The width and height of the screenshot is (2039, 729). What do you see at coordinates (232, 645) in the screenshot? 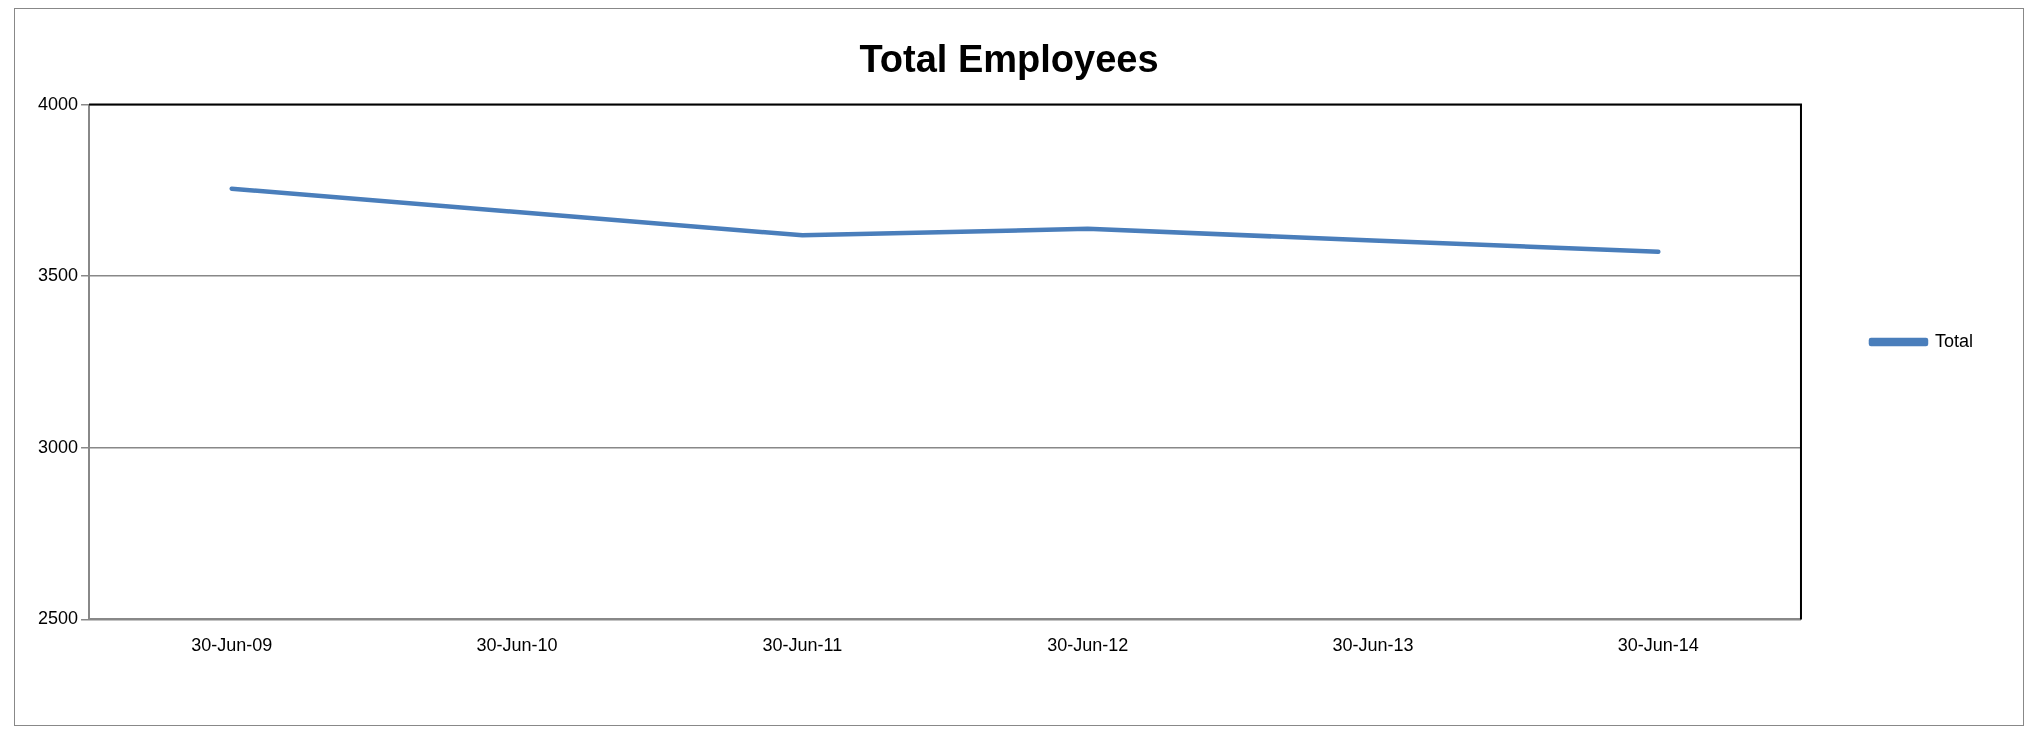
I see `x-tick-label: 30-Jun-09` at bounding box center [232, 645].